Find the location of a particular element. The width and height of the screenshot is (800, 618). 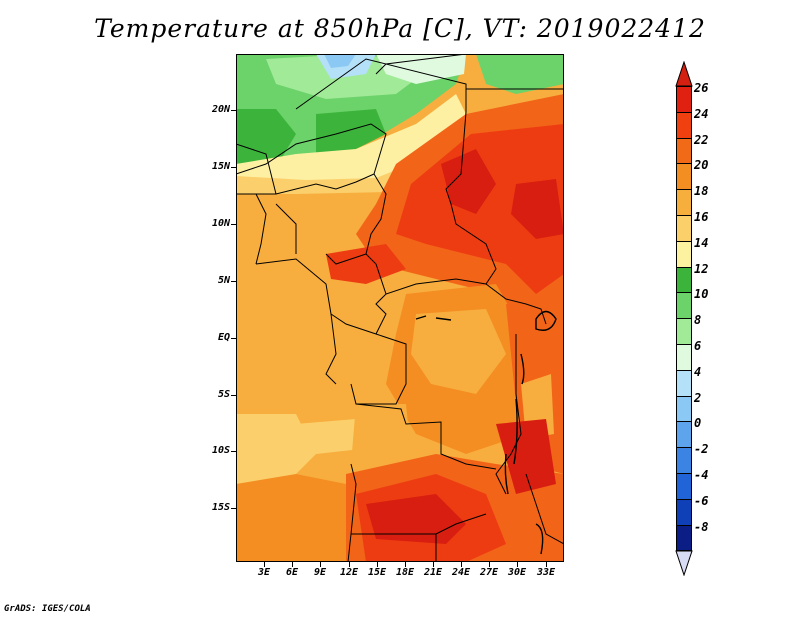

lon-label: 3E is located at coordinates (264, 572).